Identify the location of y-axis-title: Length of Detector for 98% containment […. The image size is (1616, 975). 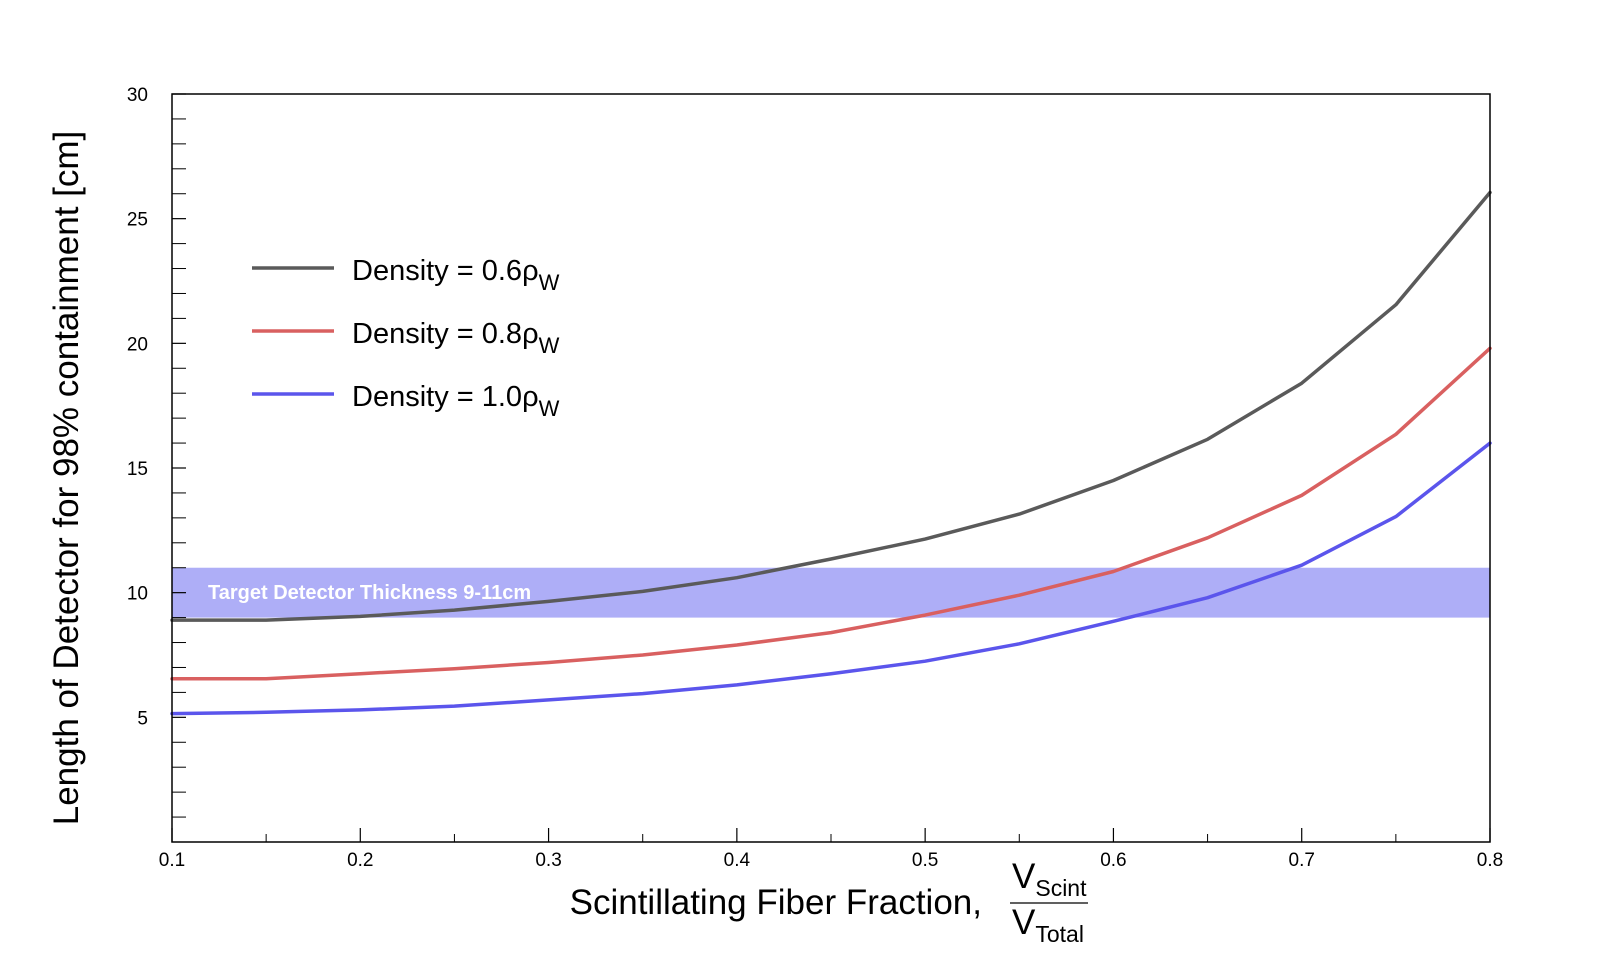
(66, 478).